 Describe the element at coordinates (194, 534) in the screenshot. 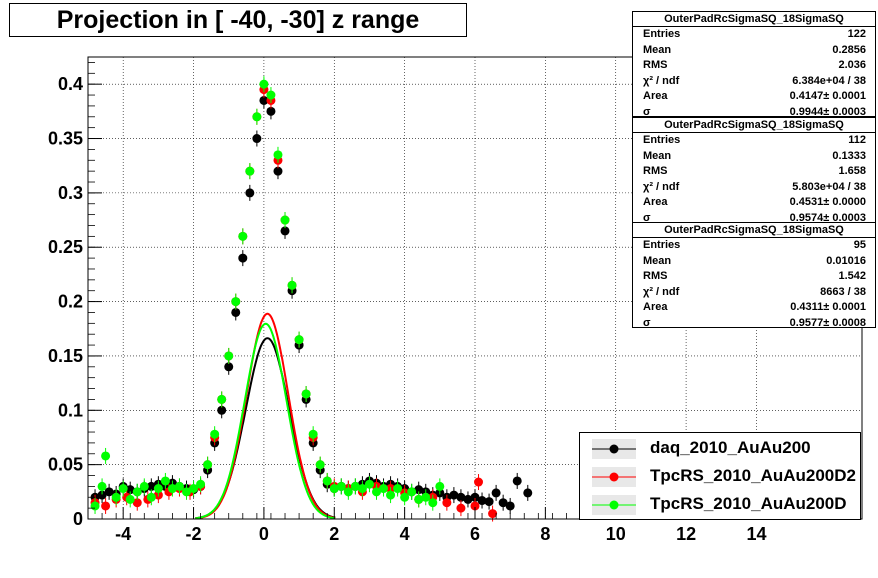

I see `x-tick-label: -2` at that location.